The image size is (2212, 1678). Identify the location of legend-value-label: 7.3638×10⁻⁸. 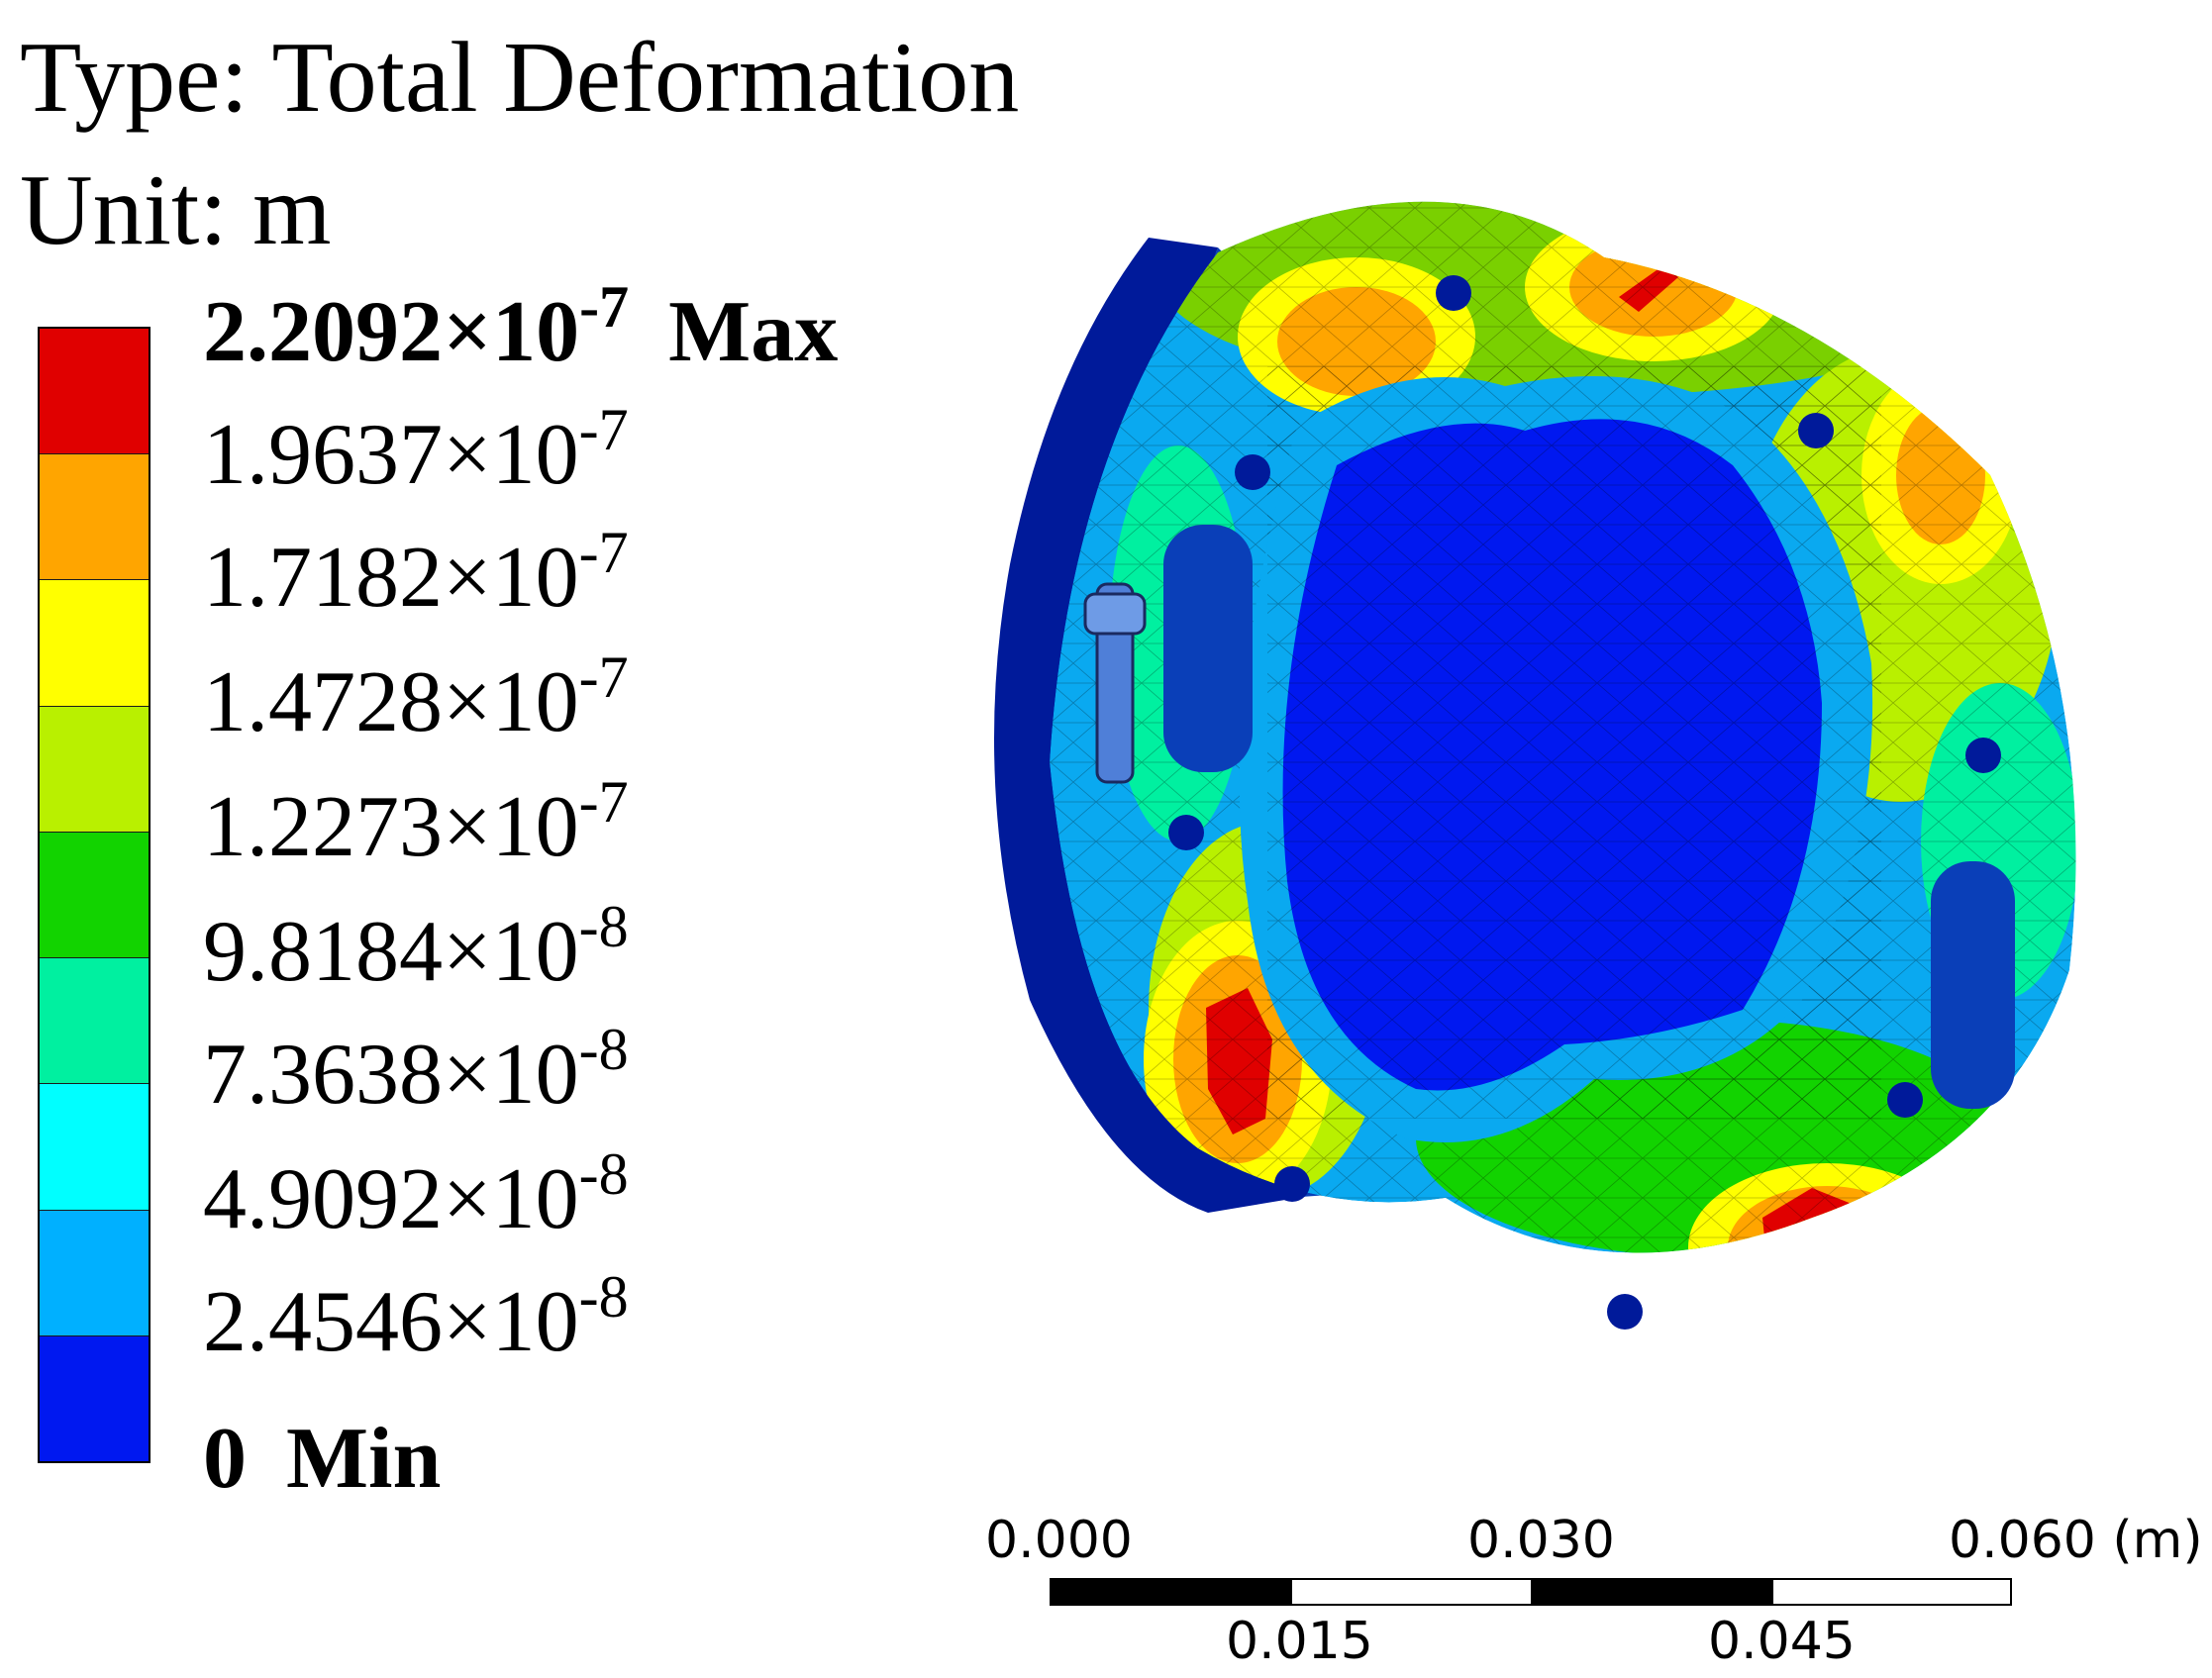
(416, 1070).